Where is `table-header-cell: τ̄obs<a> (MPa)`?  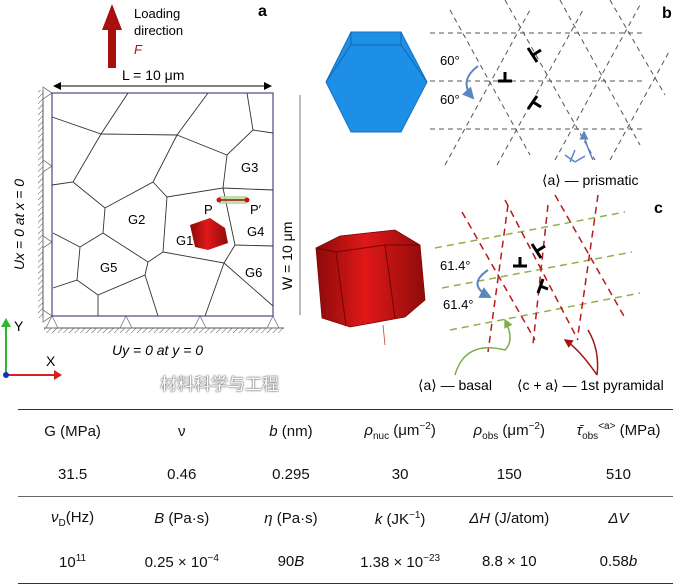 table-header-cell: τ̄obs<a> (MPa) is located at coordinates (618, 431).